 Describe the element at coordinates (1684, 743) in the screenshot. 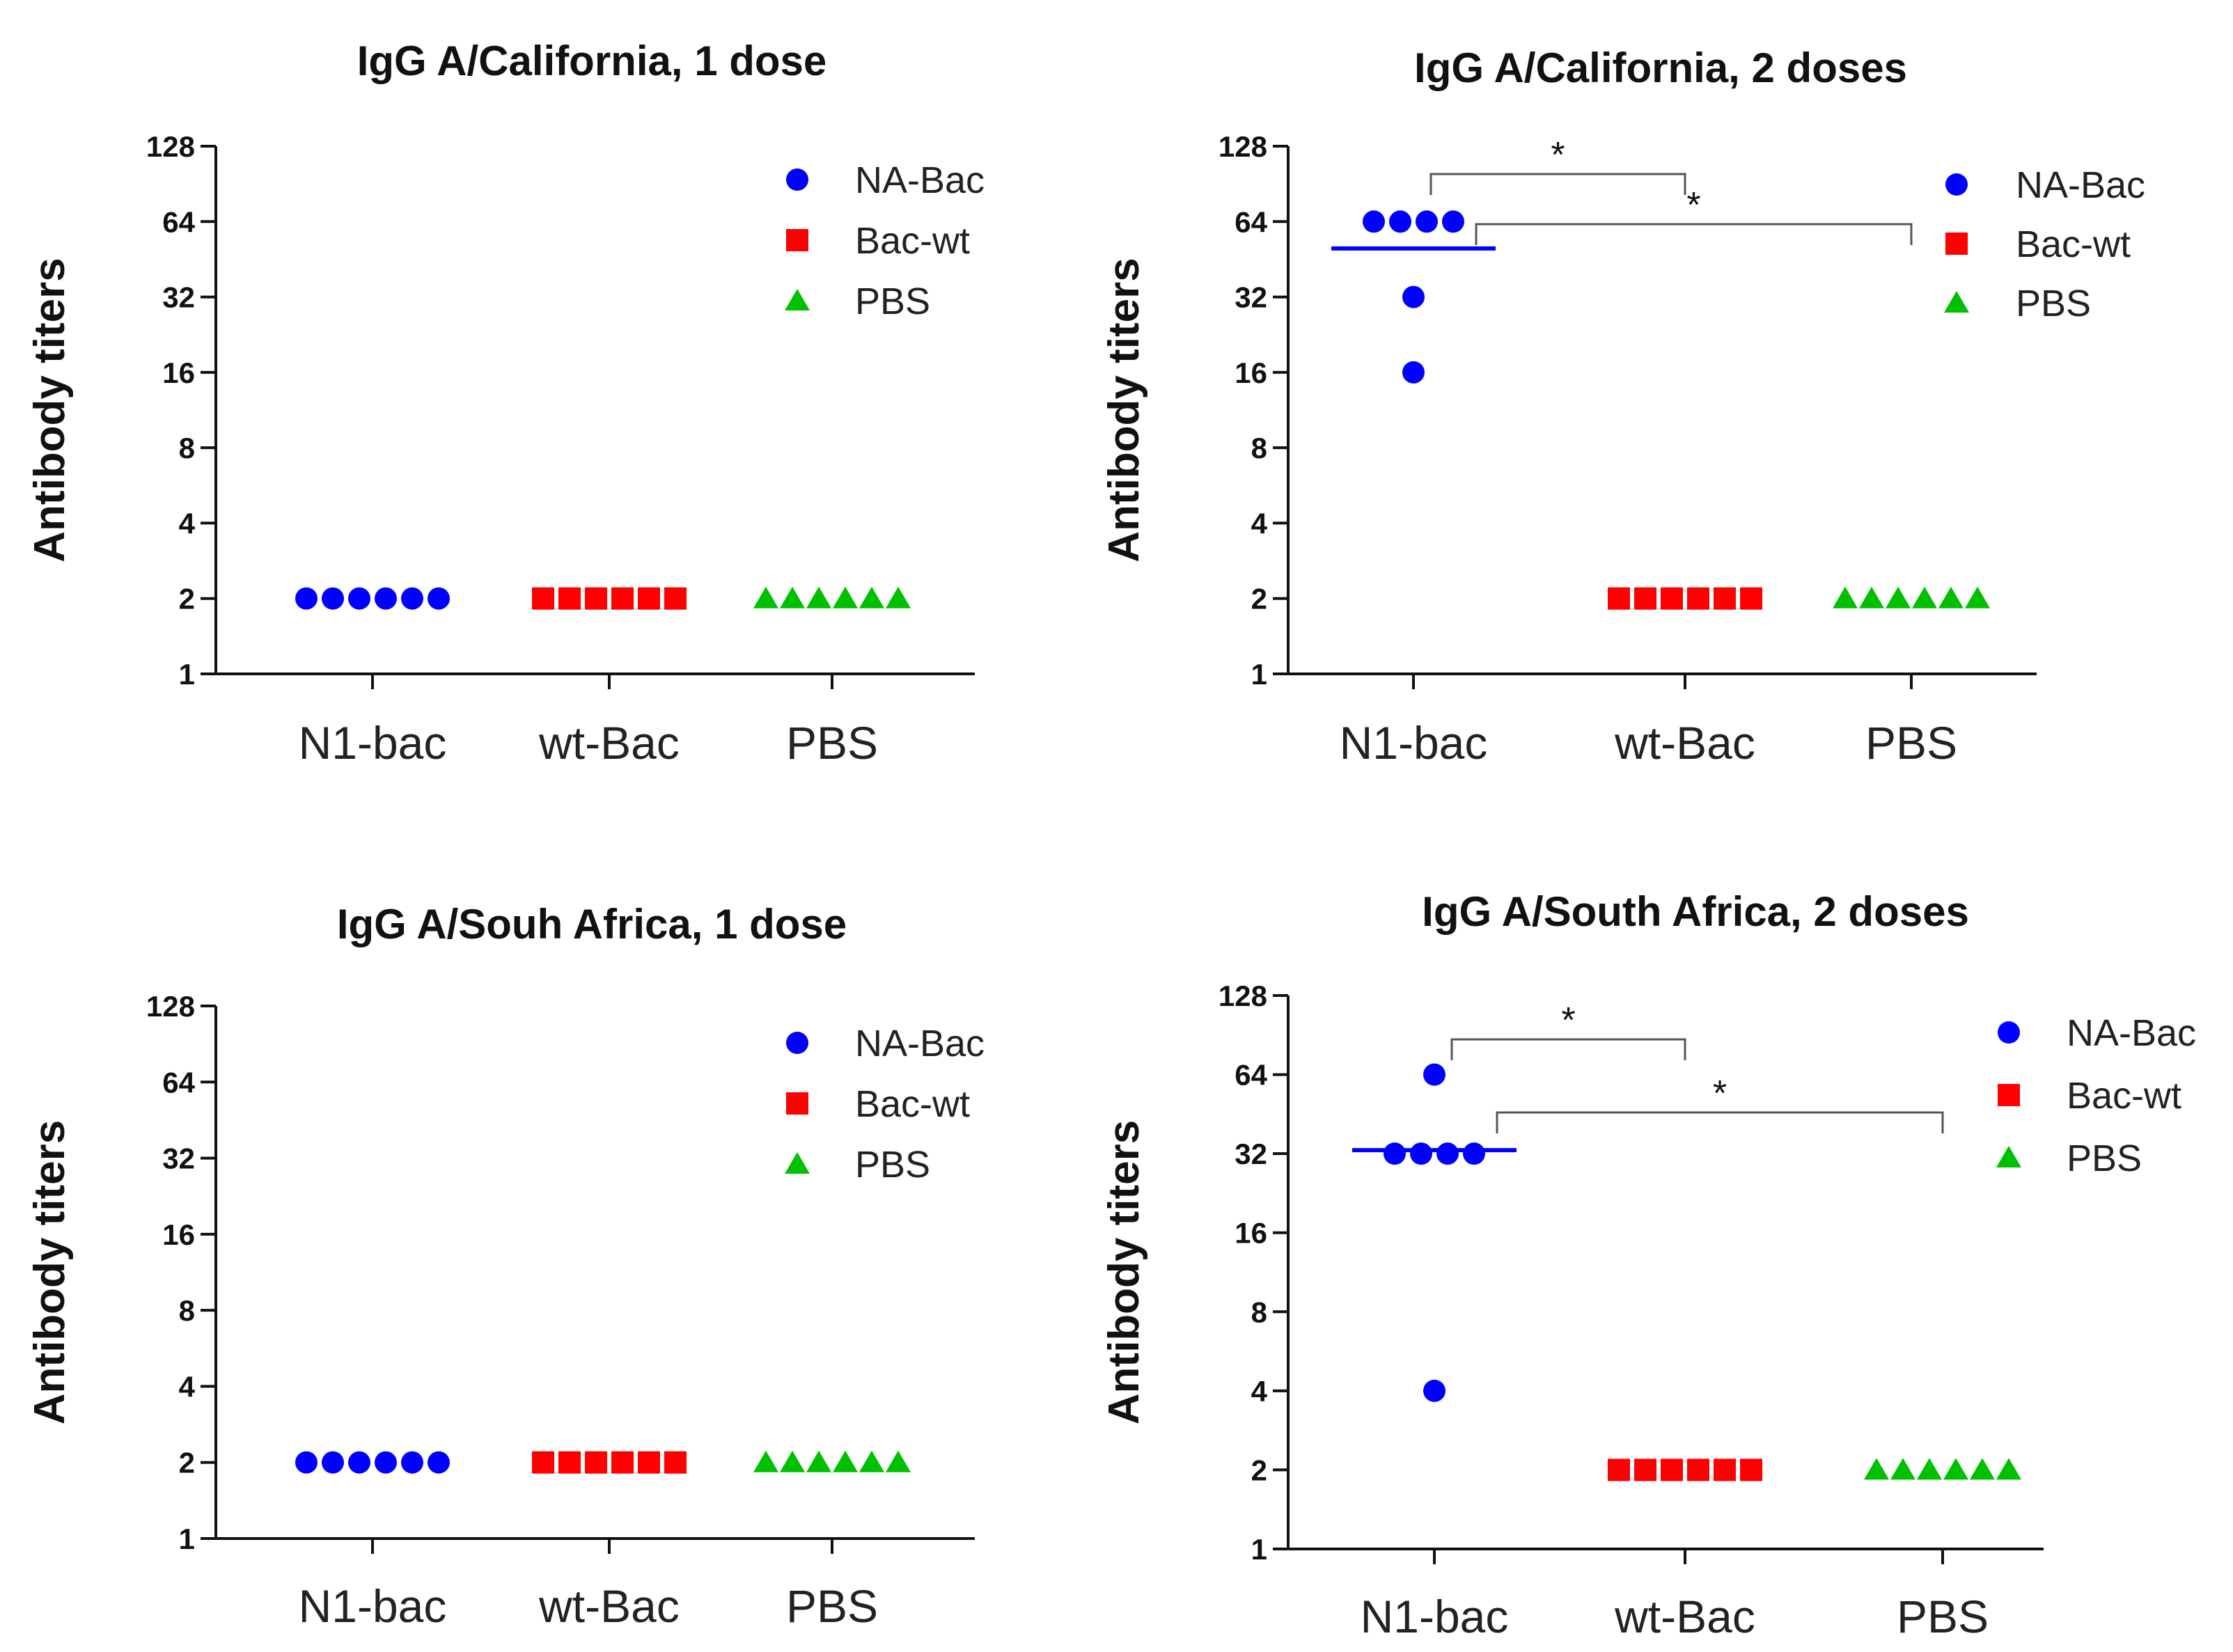

I see `x-tick-label: wt-Bac` at that location.